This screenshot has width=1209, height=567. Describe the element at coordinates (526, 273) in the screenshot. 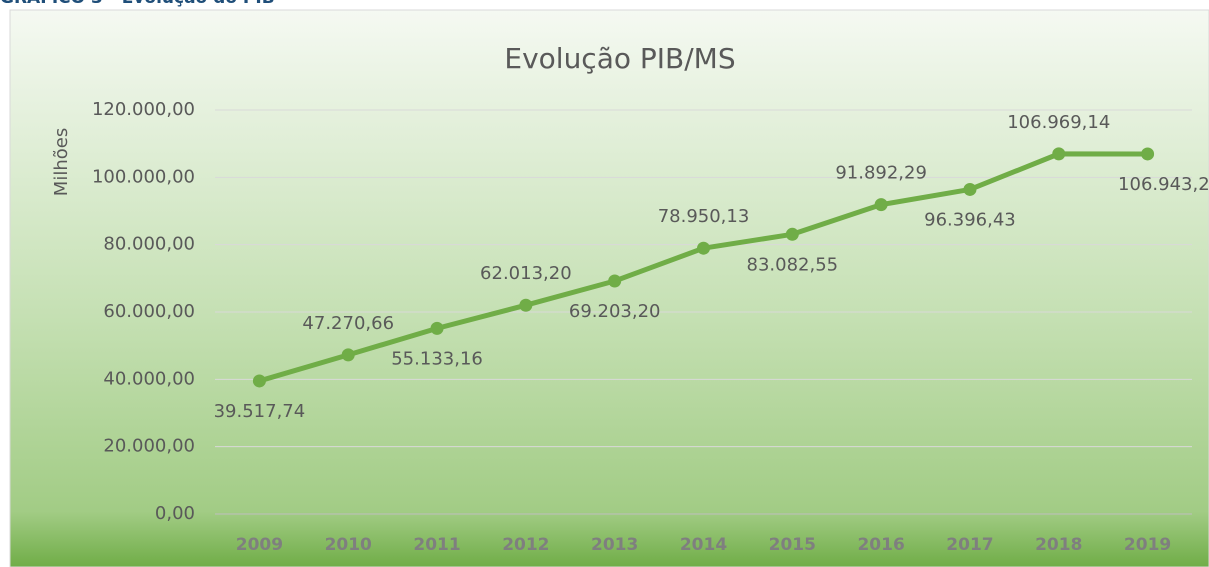

I see `data-label: 62.013,20` at that location.